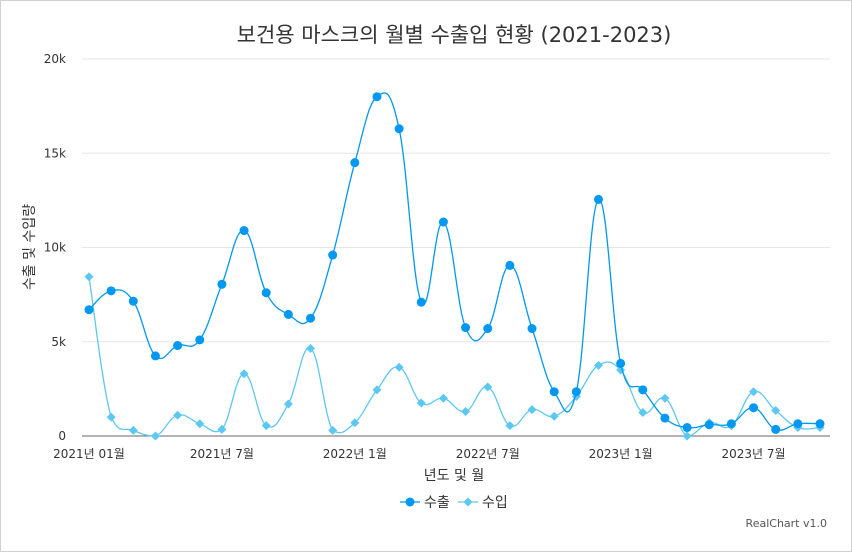 The height and width of the screenshot is (552, 852). I want to click on legend-item-export: 수출, so click(425, 503).